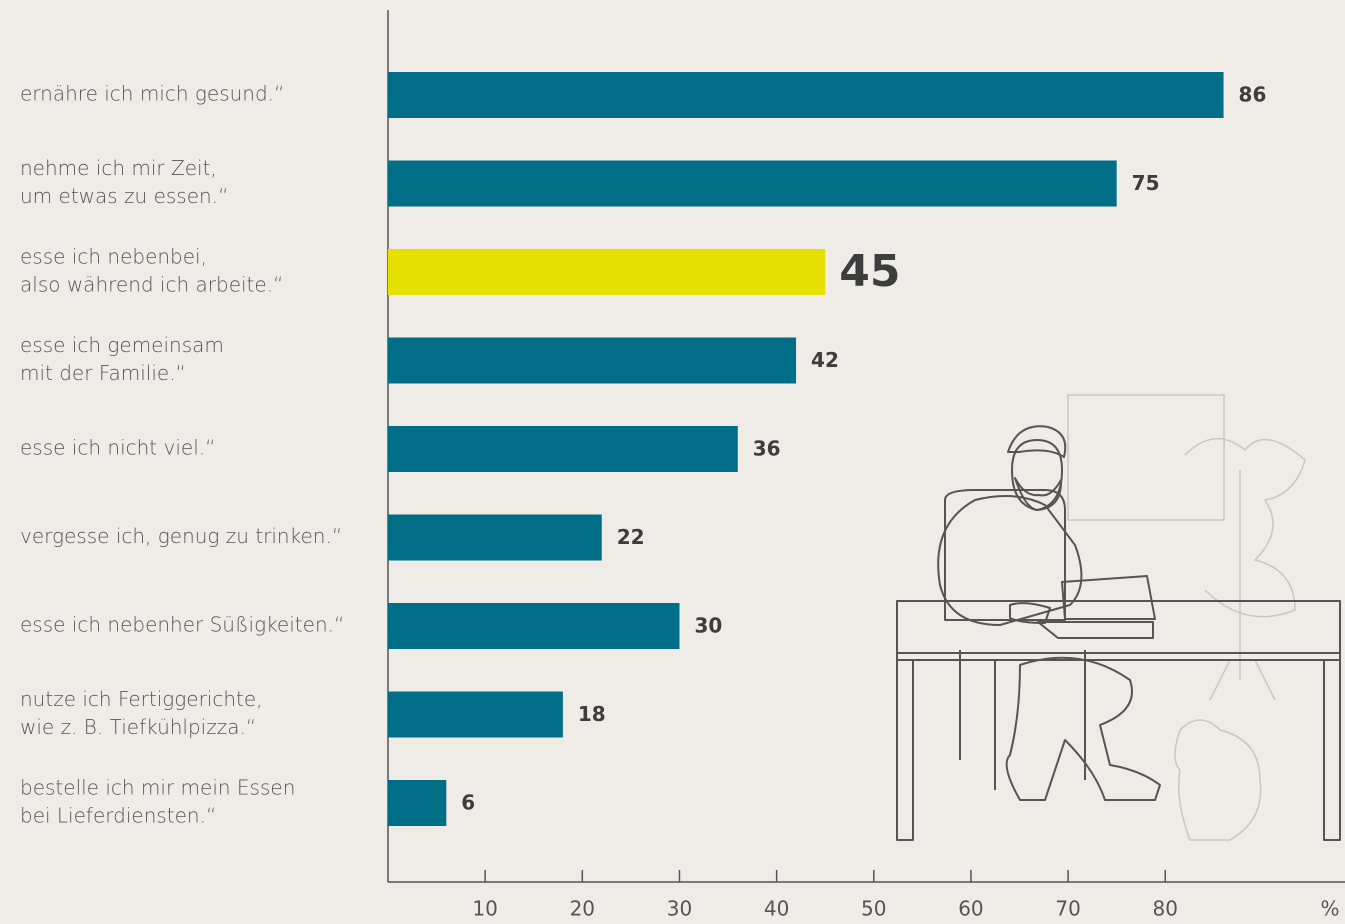  I want to click on value-label: 18, so click(592, 714).